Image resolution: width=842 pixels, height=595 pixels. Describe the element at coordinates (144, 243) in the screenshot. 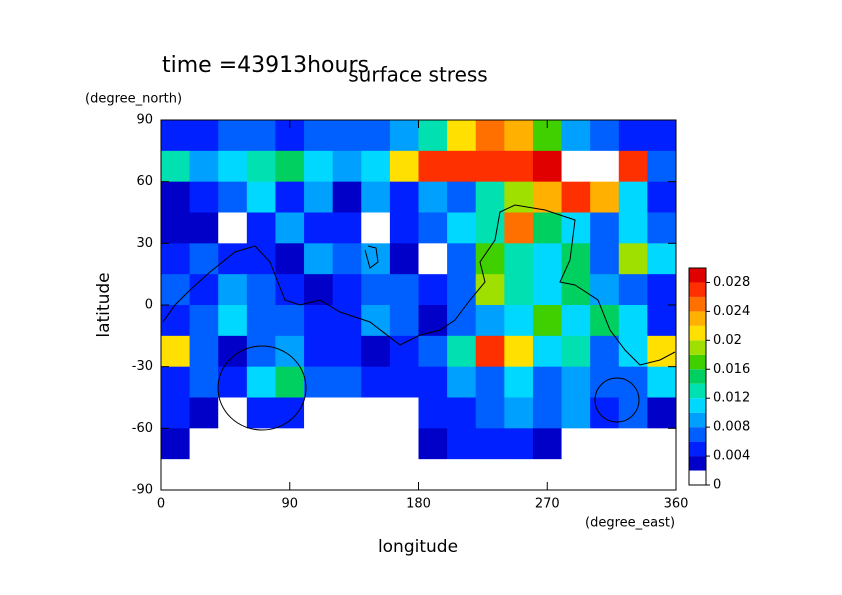

I see `y-tick-label: 30` at that location.